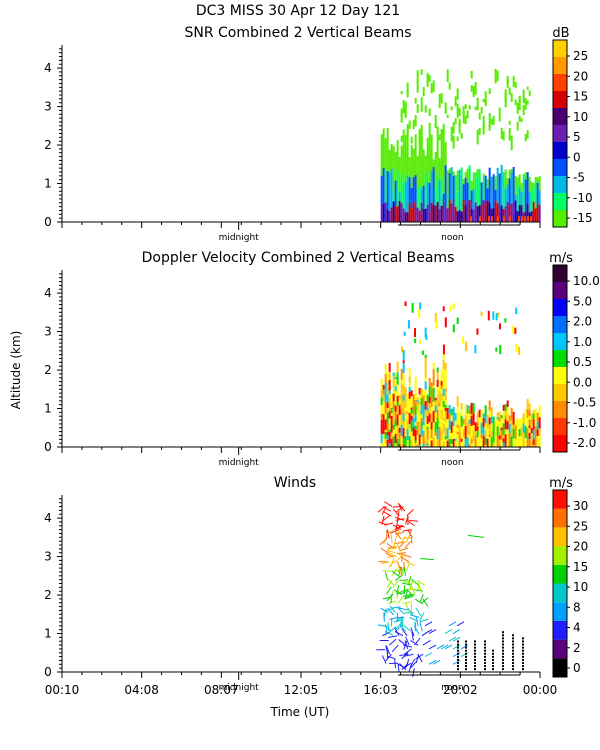  I want to click on y-tick-label: 1, so click(48, 634).